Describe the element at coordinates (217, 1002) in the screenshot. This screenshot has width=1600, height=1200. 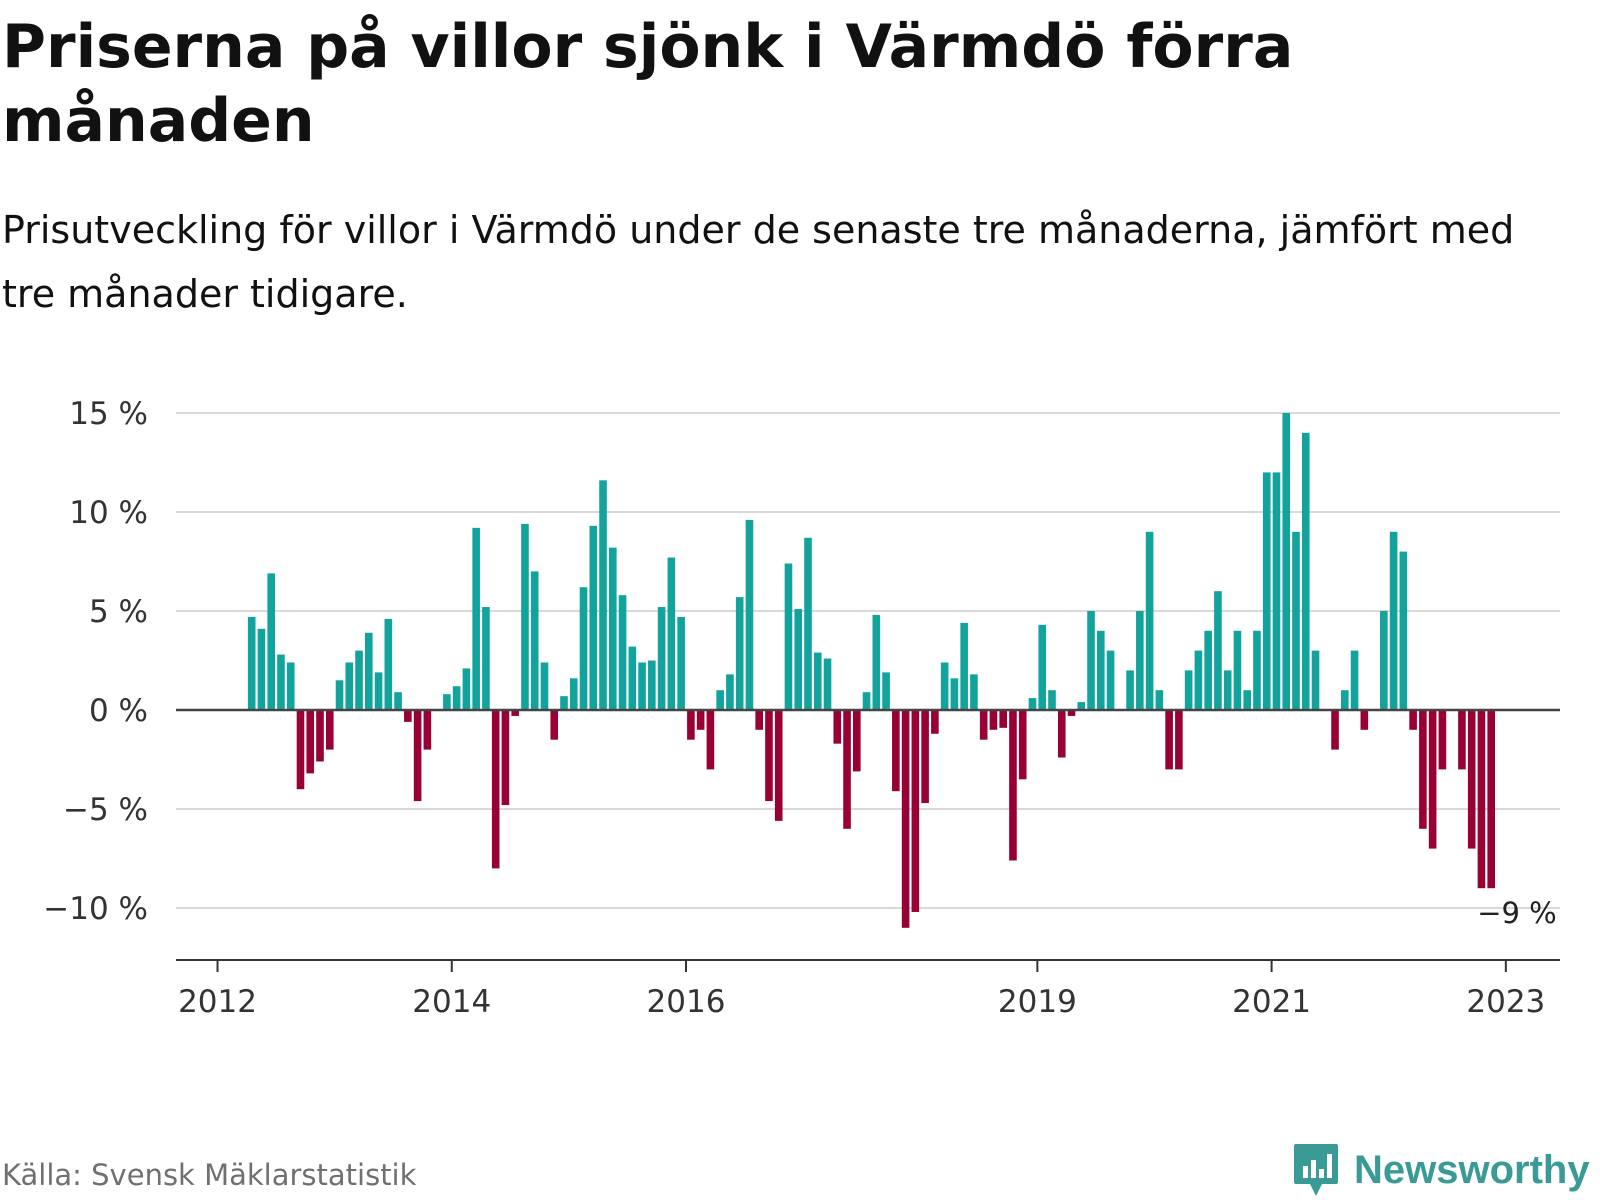
I see `x-tick-label: 2012` at that location.